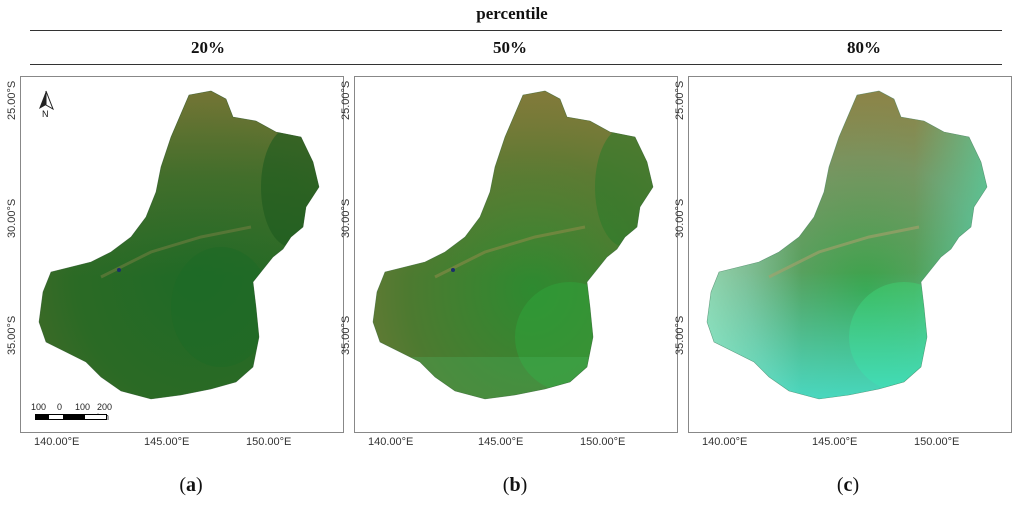  I want to click on lat-label-35-c: 35.00°S, so click(680, 335).